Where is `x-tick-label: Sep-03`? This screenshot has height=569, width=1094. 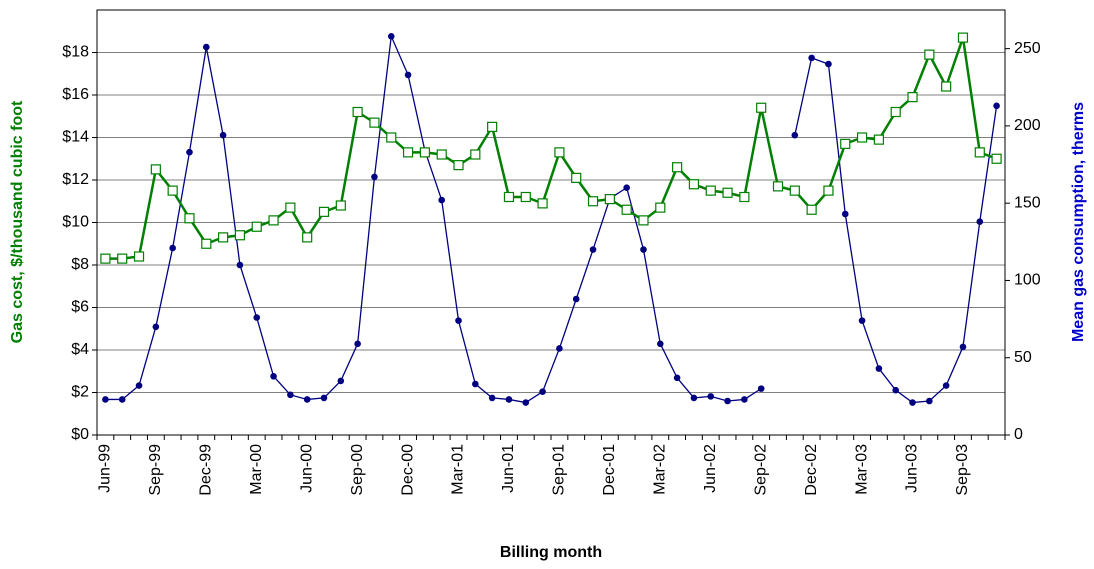
x-tick-label: Sep-03 is located at coordinates (962, 470).